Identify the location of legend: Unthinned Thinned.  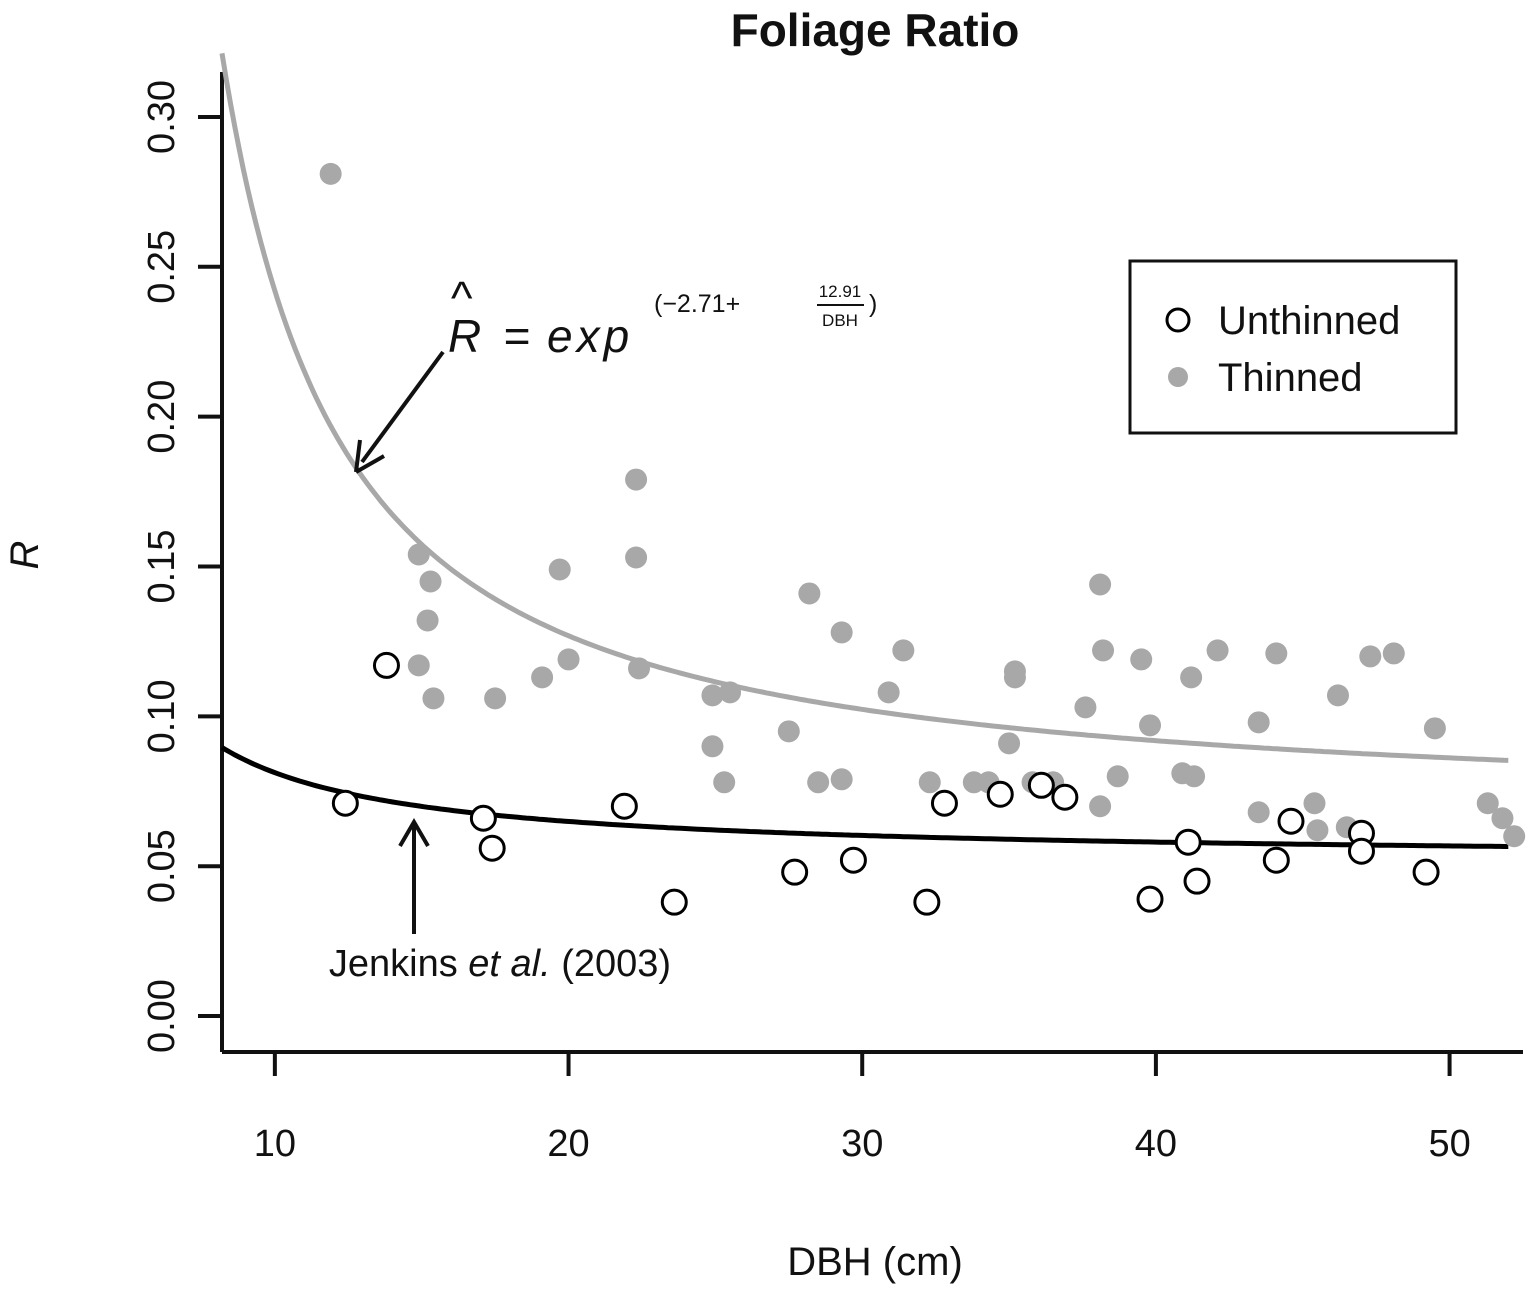
(1293, 347).